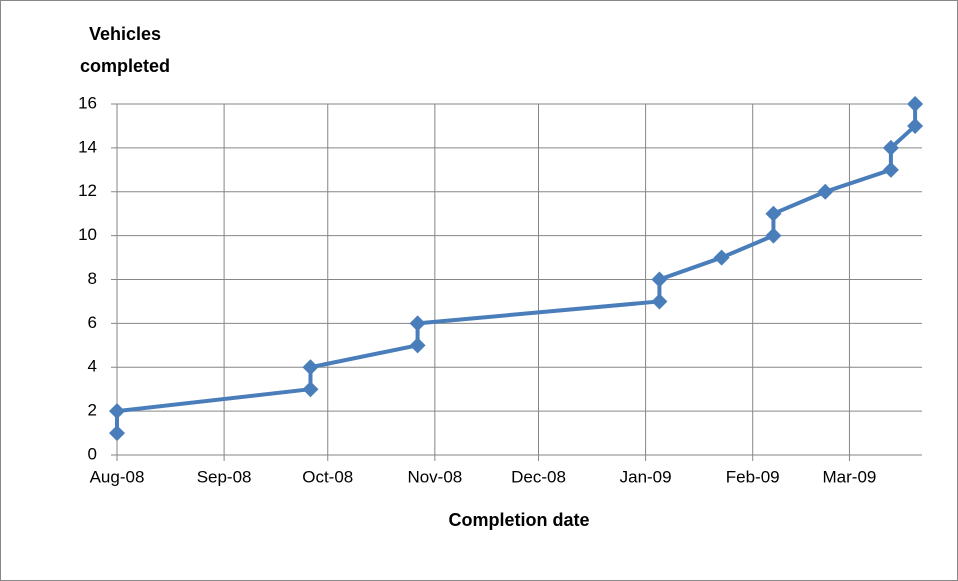 The width and height of the screenshot is (958, 581). I want to click on x-tick-label: Mar-09, so click(850, 476).